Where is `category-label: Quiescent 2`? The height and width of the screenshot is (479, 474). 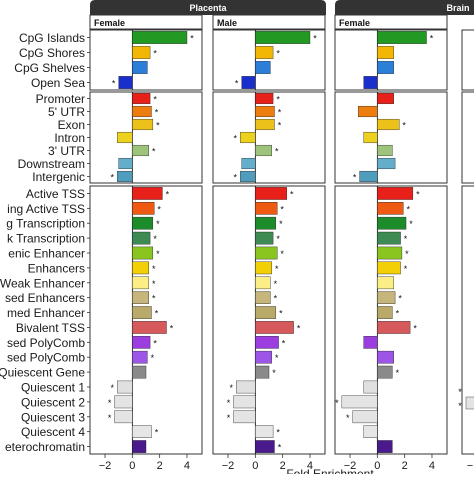 category-label: Quiescent 2 is located at coordinates (53, 402).